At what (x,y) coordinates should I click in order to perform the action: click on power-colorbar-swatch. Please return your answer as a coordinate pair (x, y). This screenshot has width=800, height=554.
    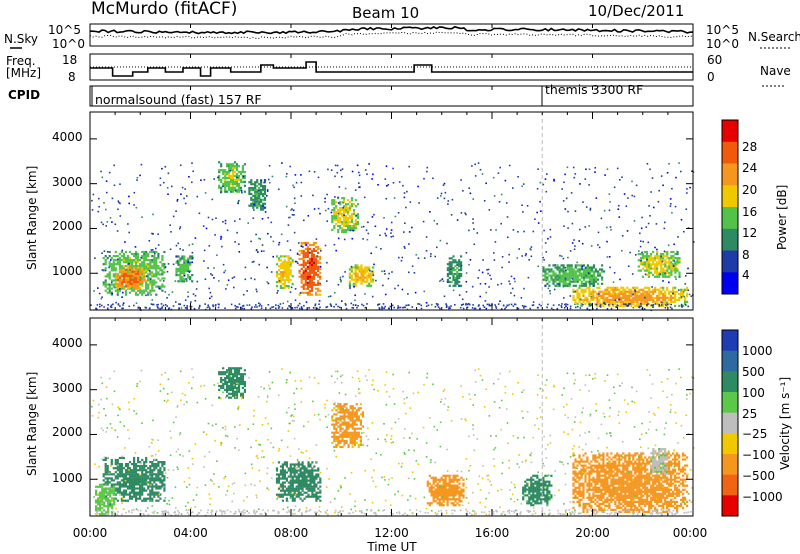
    Looking at the image, I should click on (730, 283).